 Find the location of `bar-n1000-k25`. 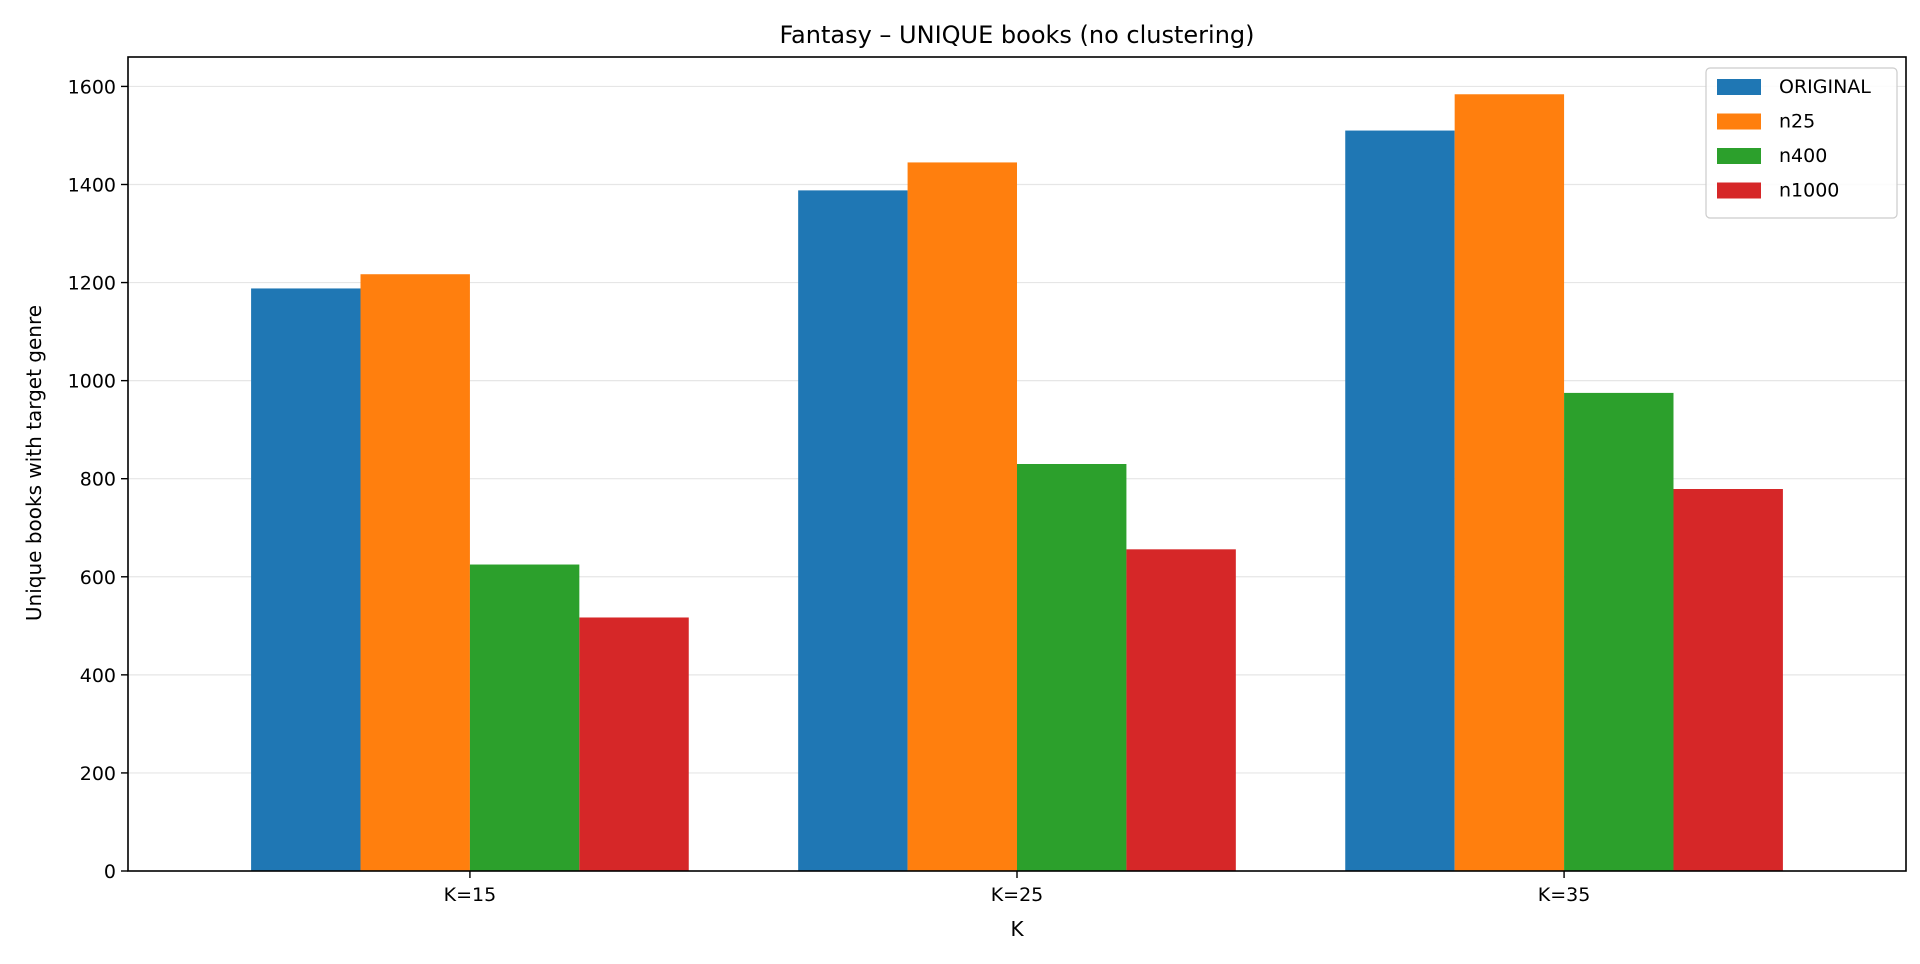

bar-n1000-k25 is located at coordinates (1181, 710).